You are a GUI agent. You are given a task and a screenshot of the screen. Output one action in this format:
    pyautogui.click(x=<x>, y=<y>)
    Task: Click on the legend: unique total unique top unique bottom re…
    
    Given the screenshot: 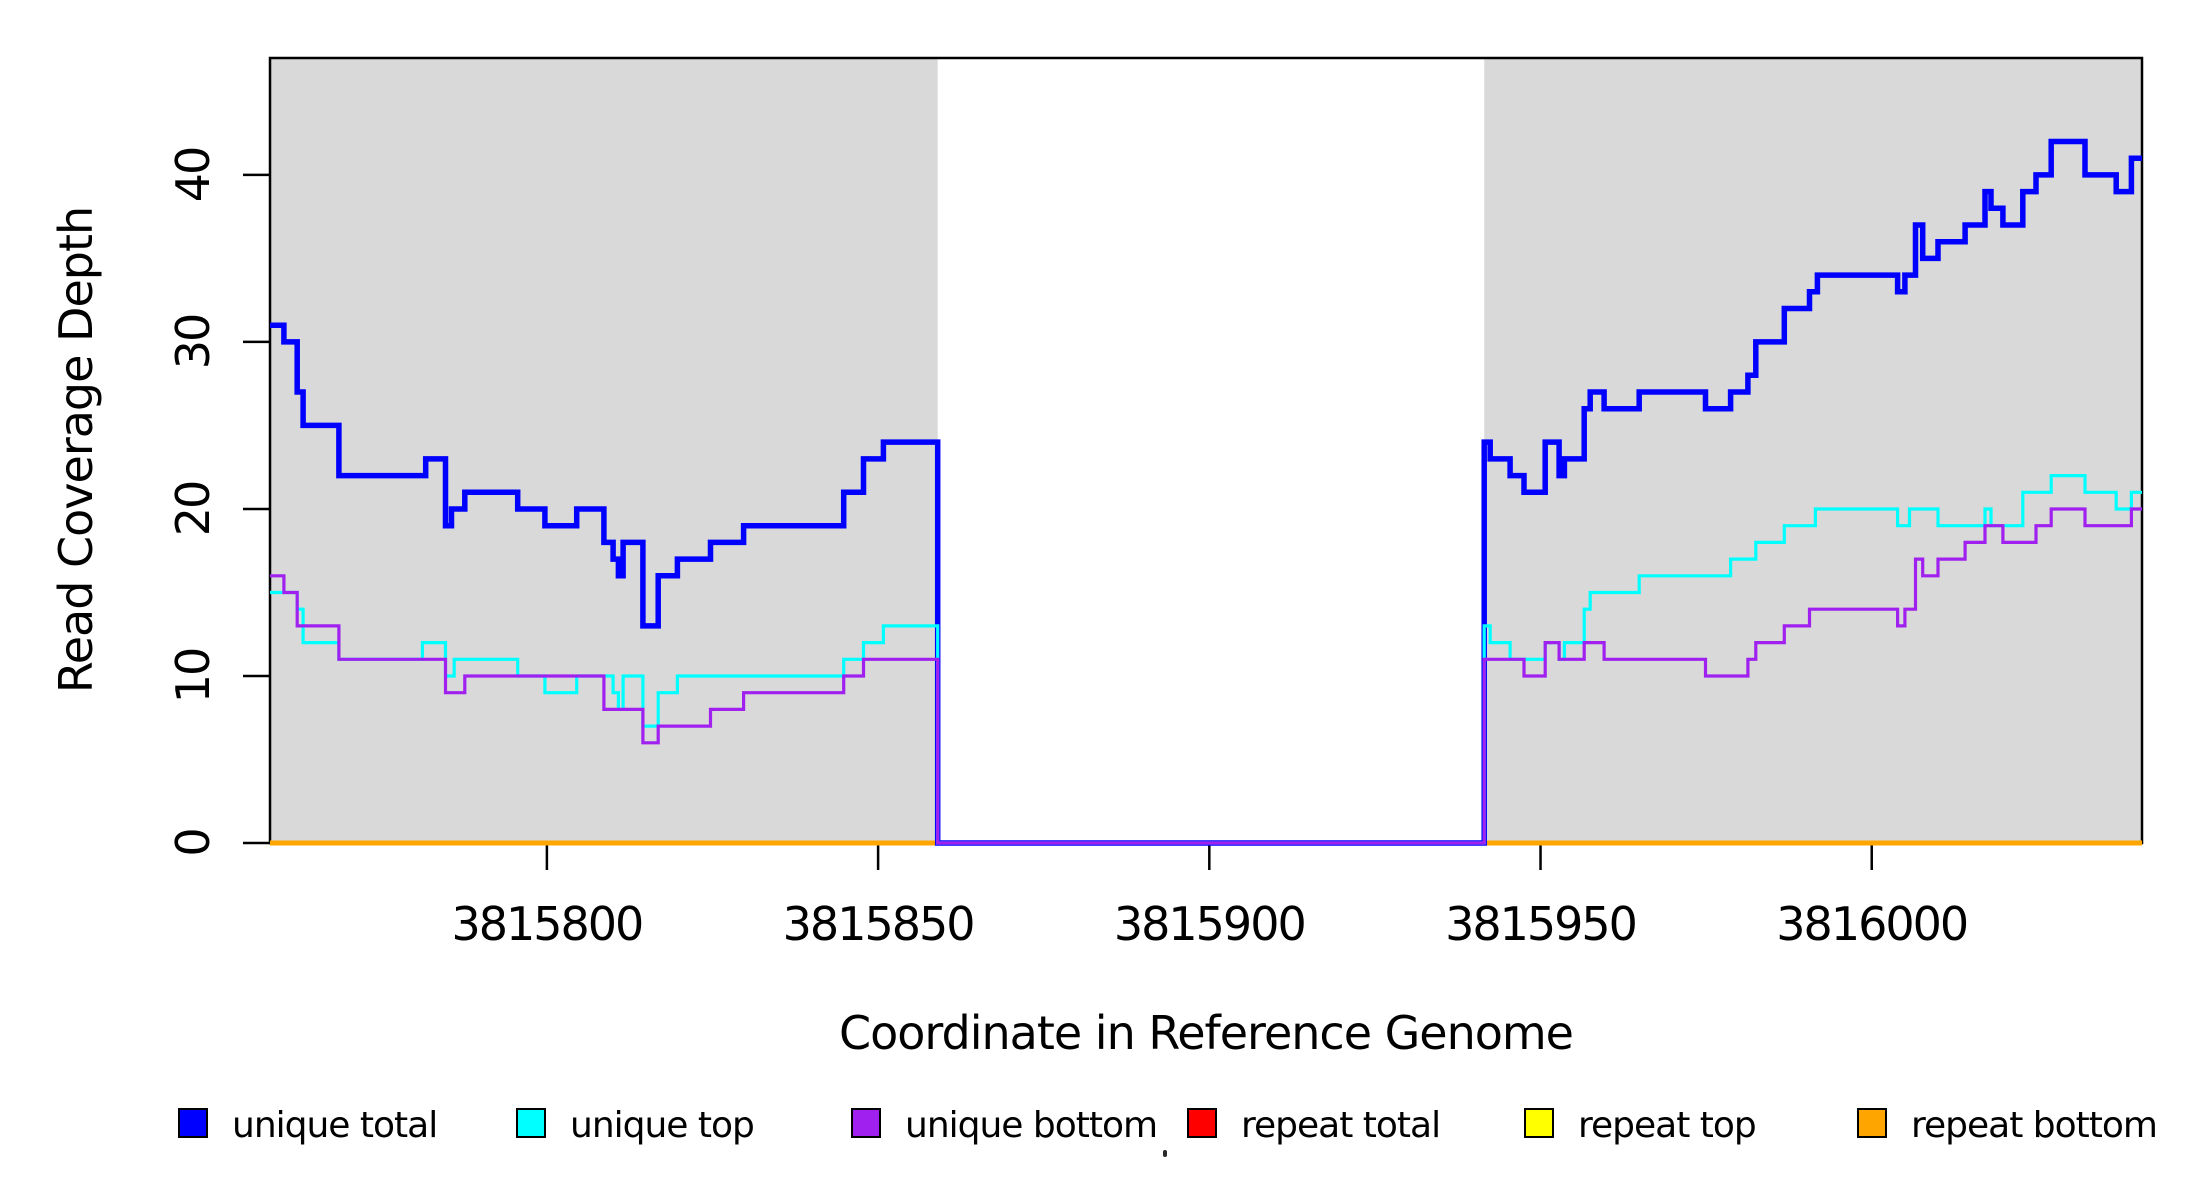 What is the action you would take?
    pyautogui.click(x=1100, y=1136)
    